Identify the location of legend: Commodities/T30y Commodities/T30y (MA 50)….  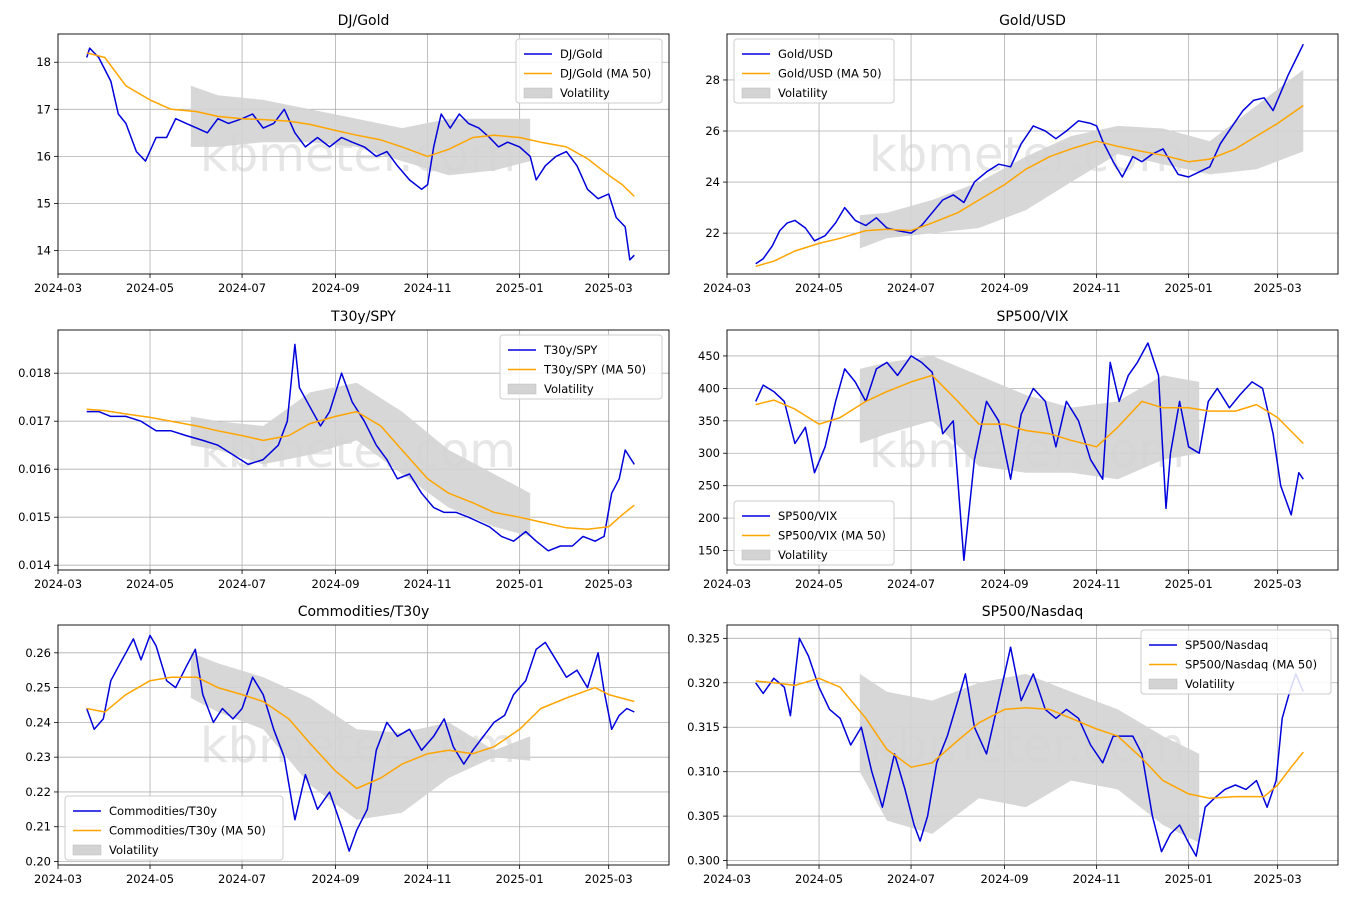
(174, 828).